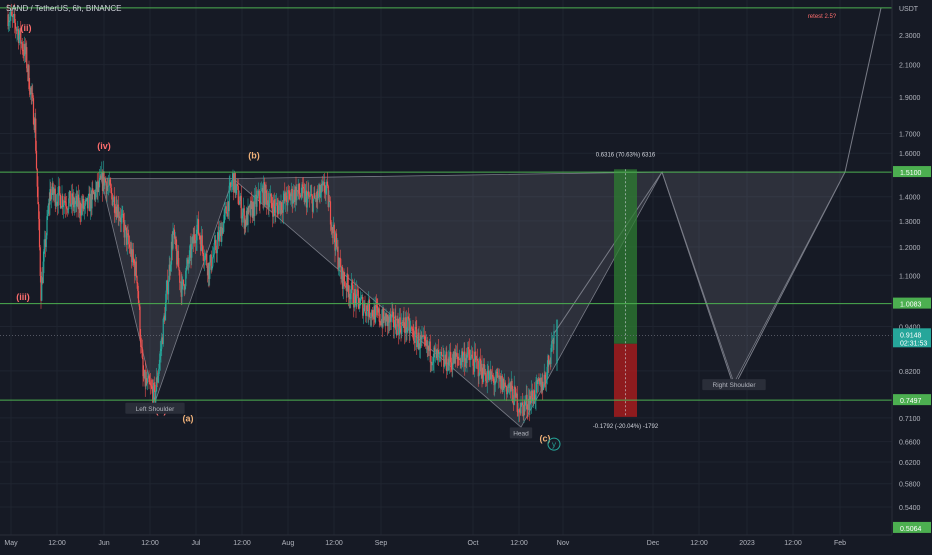 The width and height of the screenshot is (932, 555). I want to click on right-shoulder-label: Right Shoulder, so click(735, 385).